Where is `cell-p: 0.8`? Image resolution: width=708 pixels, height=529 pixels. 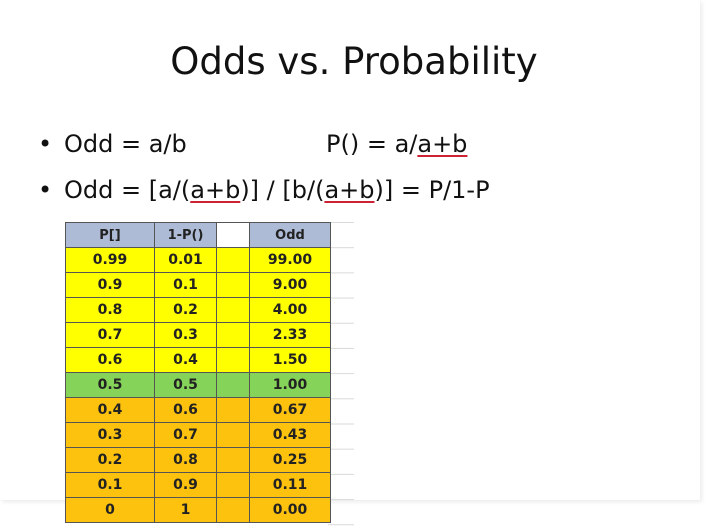 cell-p: 0.8 is located at coordinates (110, 310).